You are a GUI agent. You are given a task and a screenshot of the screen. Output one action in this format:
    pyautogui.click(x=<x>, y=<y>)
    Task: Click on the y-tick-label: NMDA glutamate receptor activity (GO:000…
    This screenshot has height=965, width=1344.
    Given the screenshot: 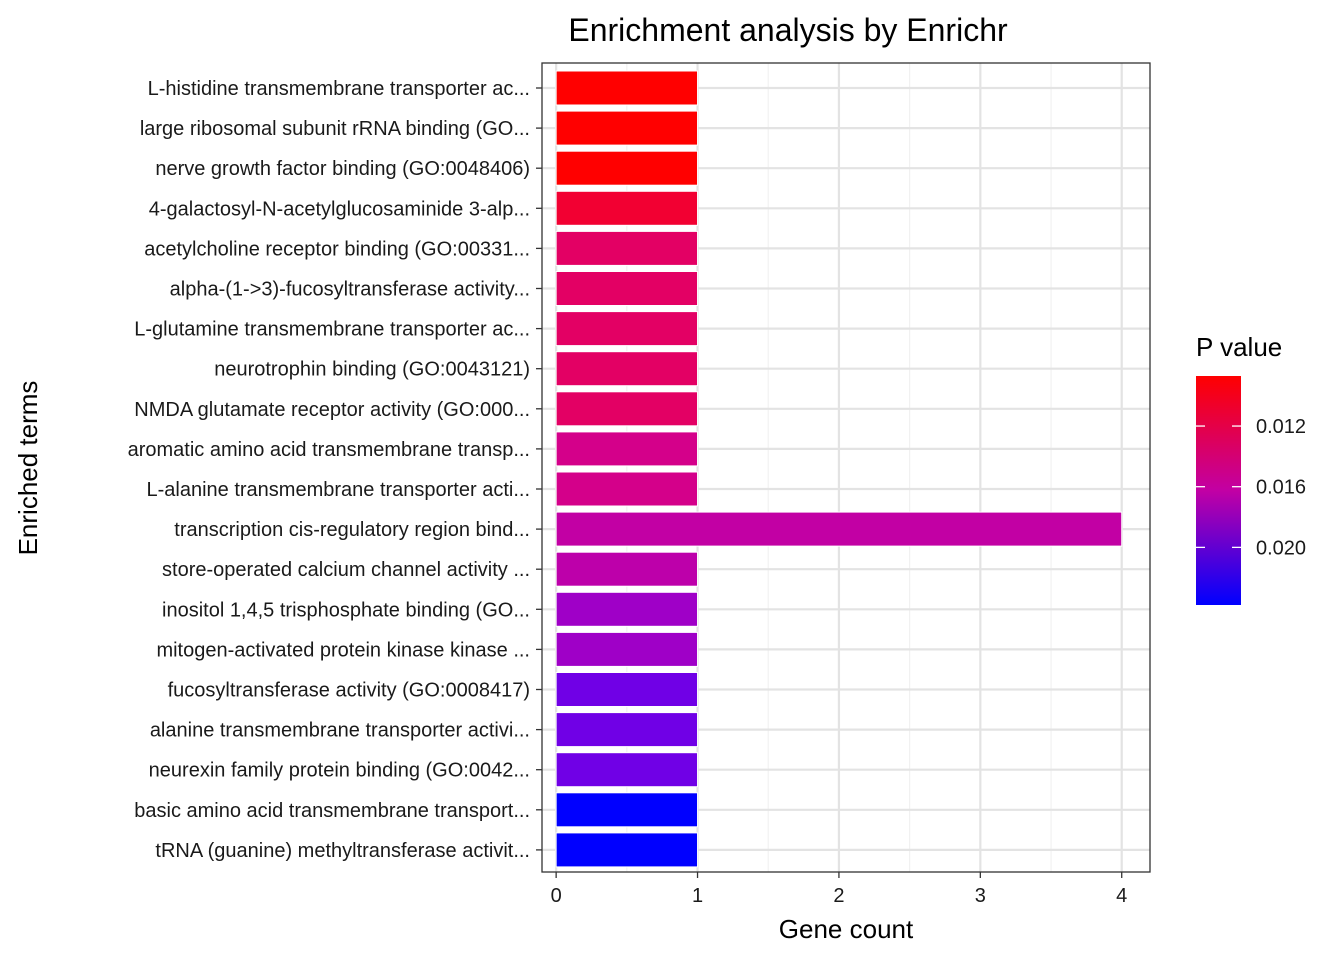 What is the action you would take?
    pyautogui.click(x=332, y=410)
    